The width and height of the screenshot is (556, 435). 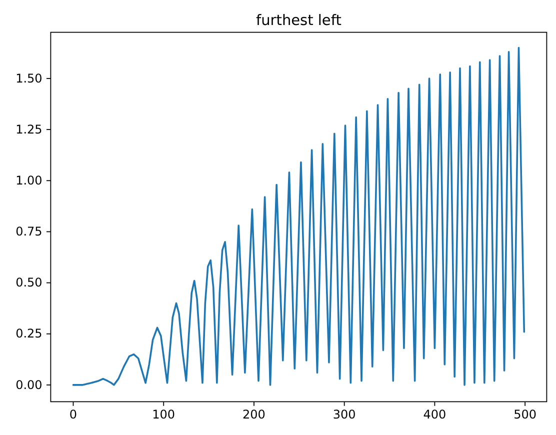 I want to click on y-tick-label: 0.50, so click(x=29, y=283).